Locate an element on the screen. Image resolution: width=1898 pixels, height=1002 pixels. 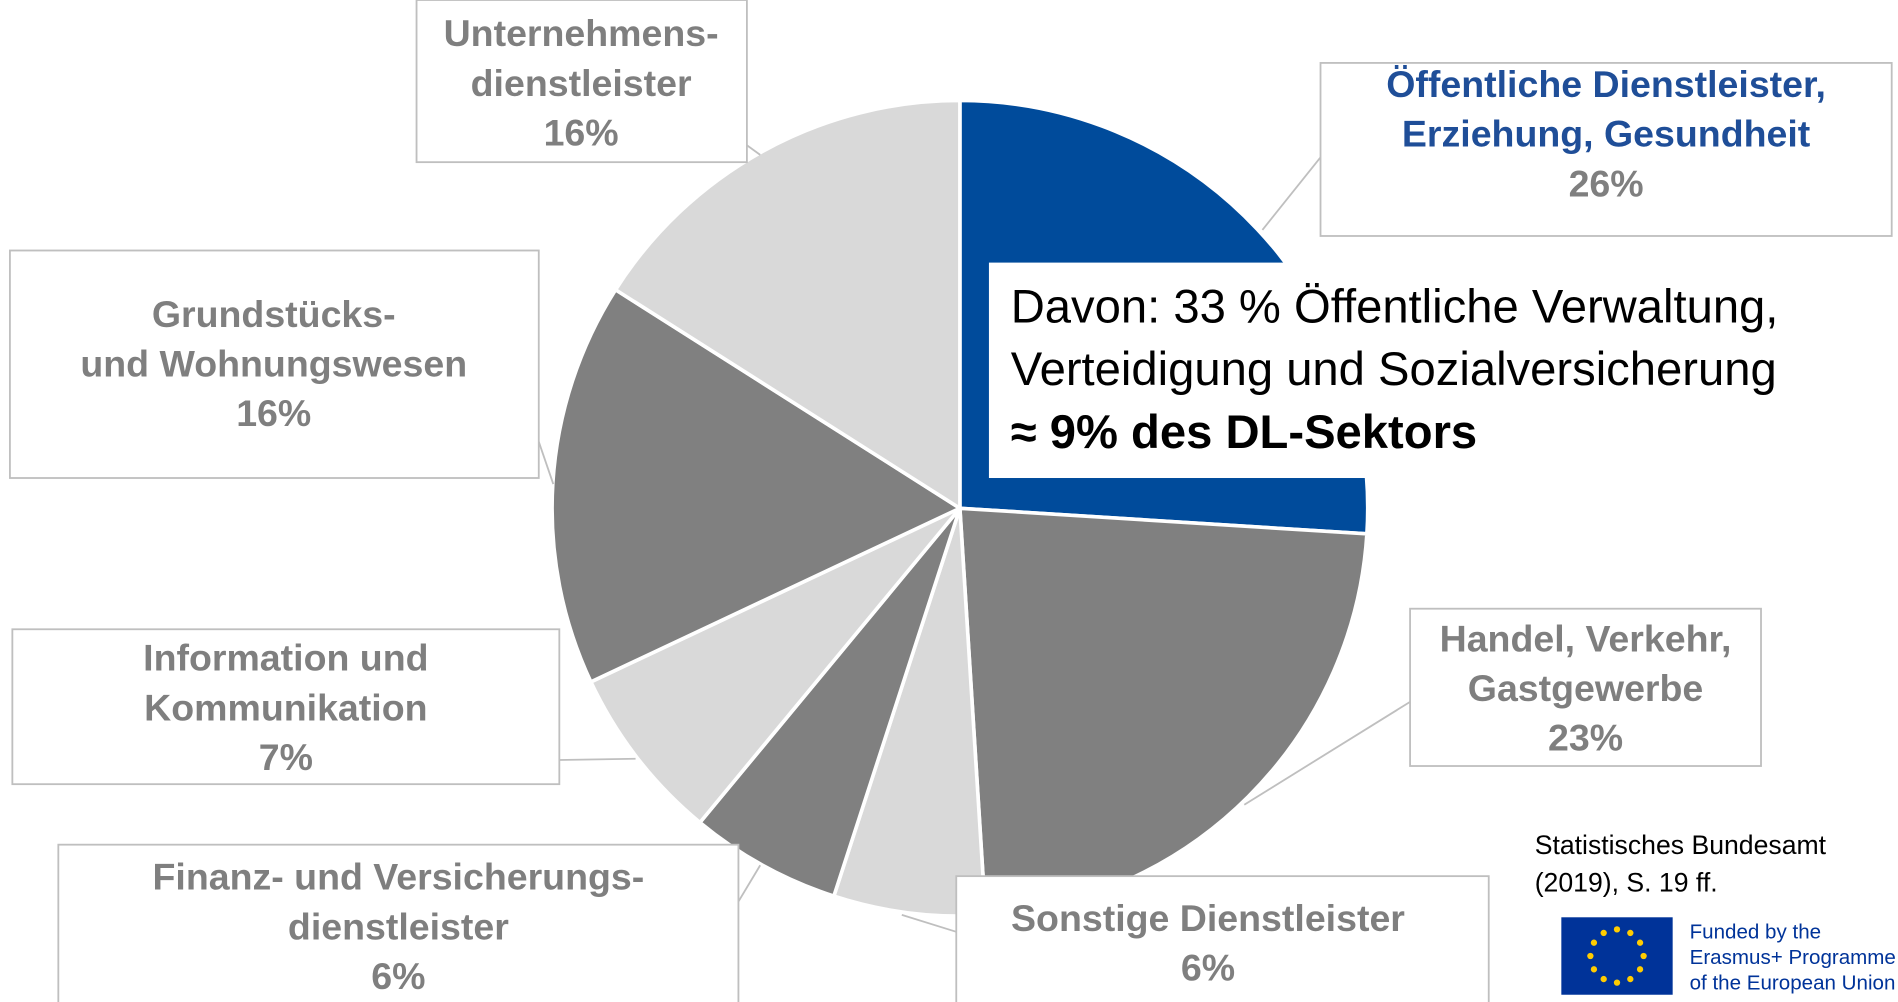
slice-label: und Wohnungswesen is located at coordinates (273, 364).